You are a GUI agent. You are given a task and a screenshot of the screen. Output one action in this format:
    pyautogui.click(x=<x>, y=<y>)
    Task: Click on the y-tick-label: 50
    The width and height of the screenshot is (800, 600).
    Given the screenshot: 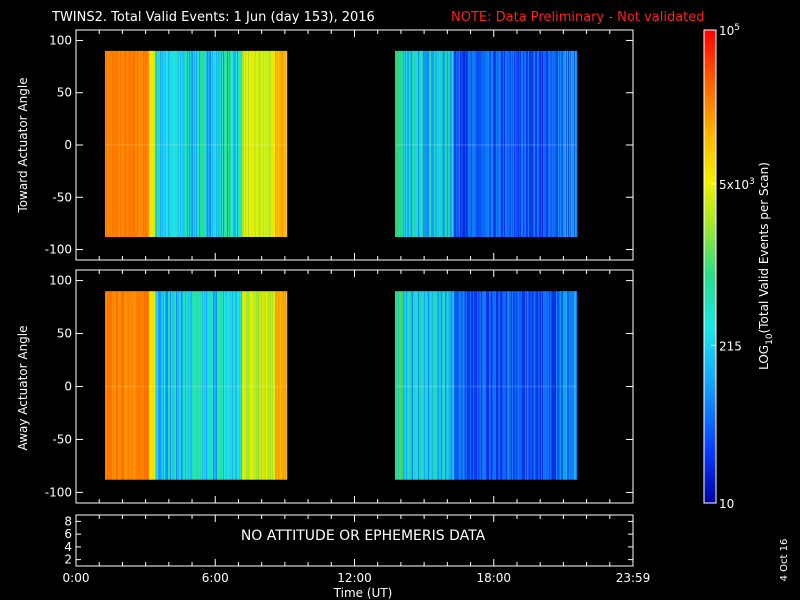 What is the action you would take?
    pyautogui.click(x=64, y=93)
    